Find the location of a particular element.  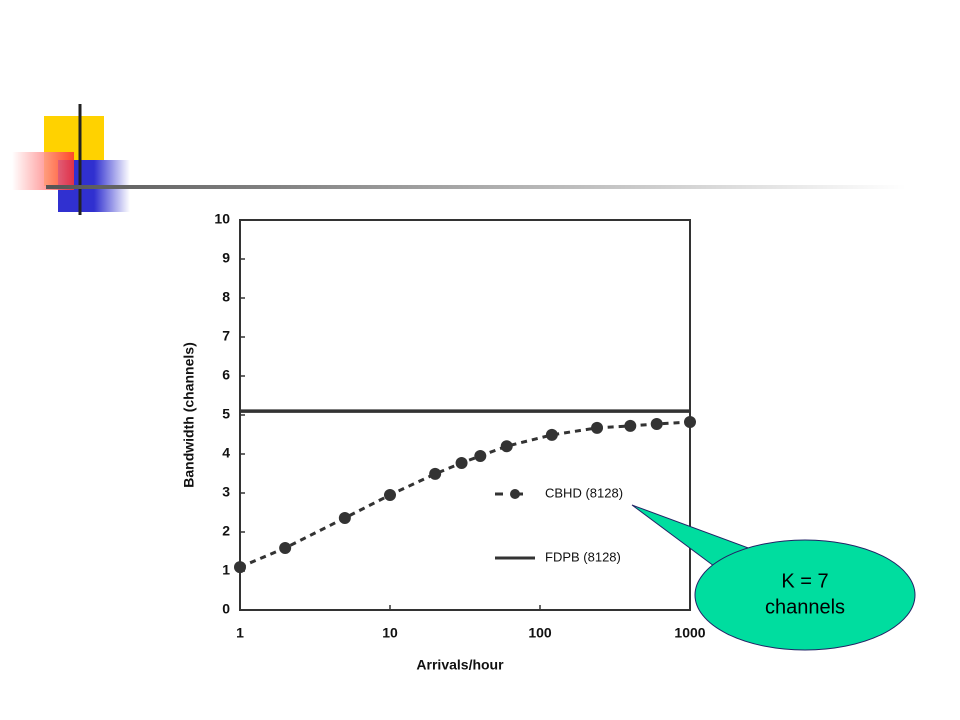

y-tick-label: 6 is located at coordinates (226, 375).